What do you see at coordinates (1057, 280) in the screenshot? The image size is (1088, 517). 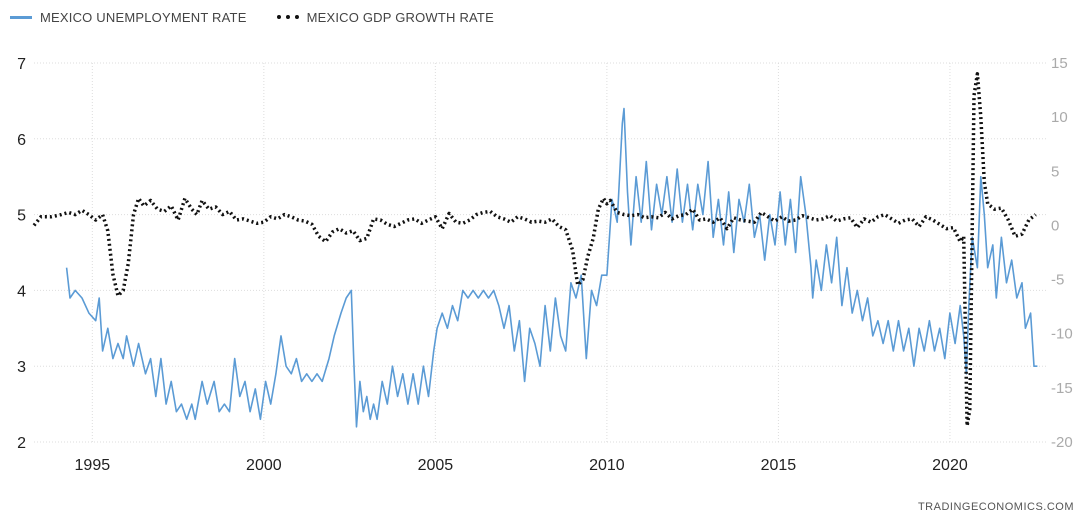 I see `y-right-tick-label: -5` at bounding box center [1057, 280].